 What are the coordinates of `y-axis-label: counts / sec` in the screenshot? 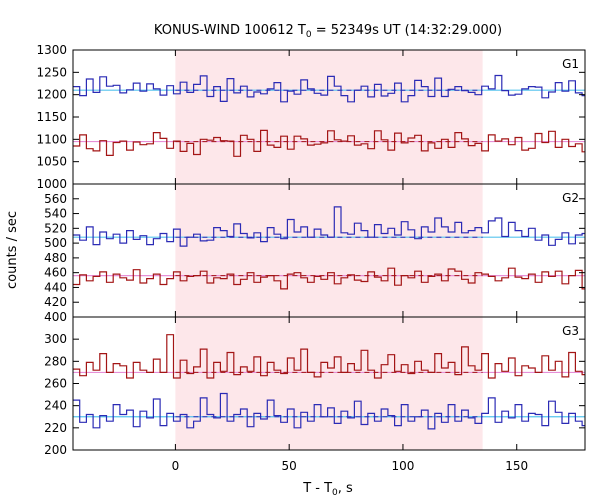 It's located at (12, 250).